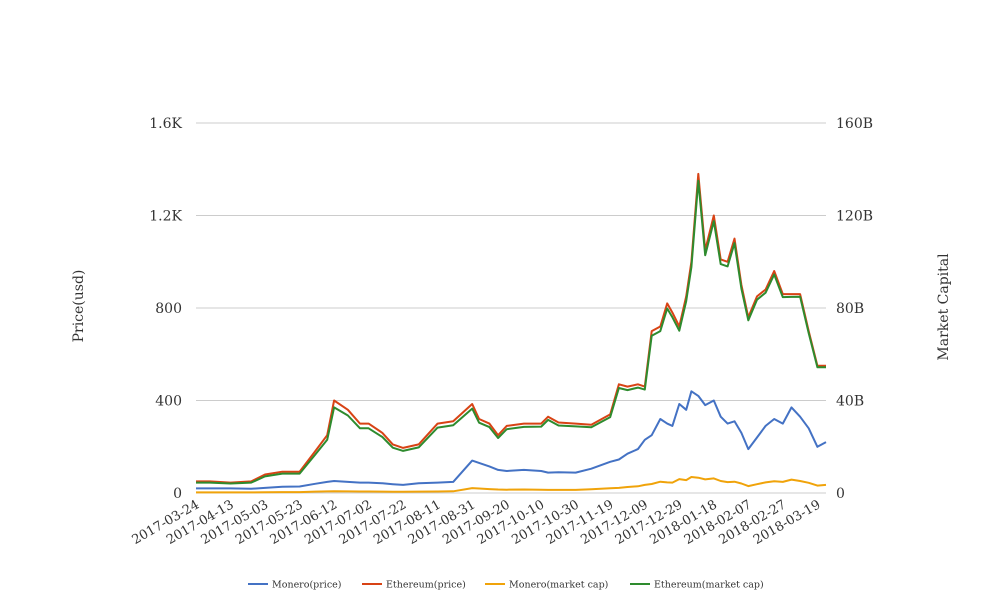 This screenshot has width=1008, height=616. Describe the element at coordinates (426, 585) in the screenshot. I see `legend-label: Ethereum(price)` at that location.